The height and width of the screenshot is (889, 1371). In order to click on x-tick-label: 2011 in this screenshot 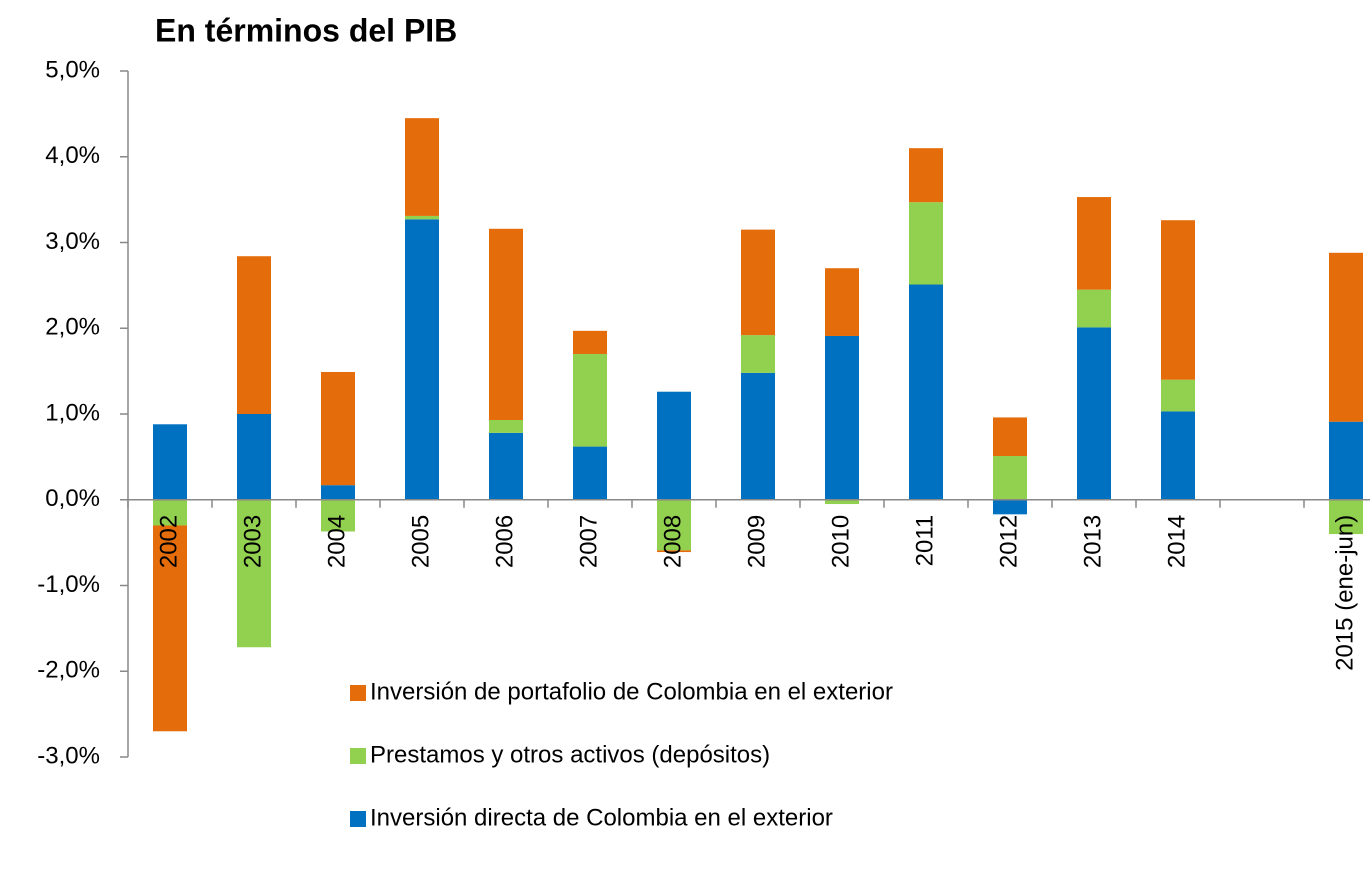, I will do `click(924, 541)`.